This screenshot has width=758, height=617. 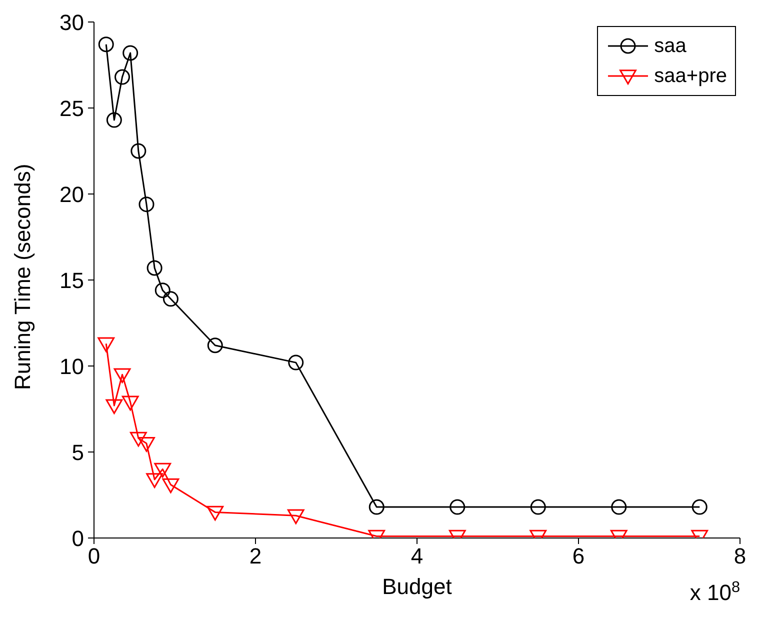 What do you see at coordinates (578, 556) in the screenshot?
I see `x-tick-label: 6` at bounding box center [578, 556].